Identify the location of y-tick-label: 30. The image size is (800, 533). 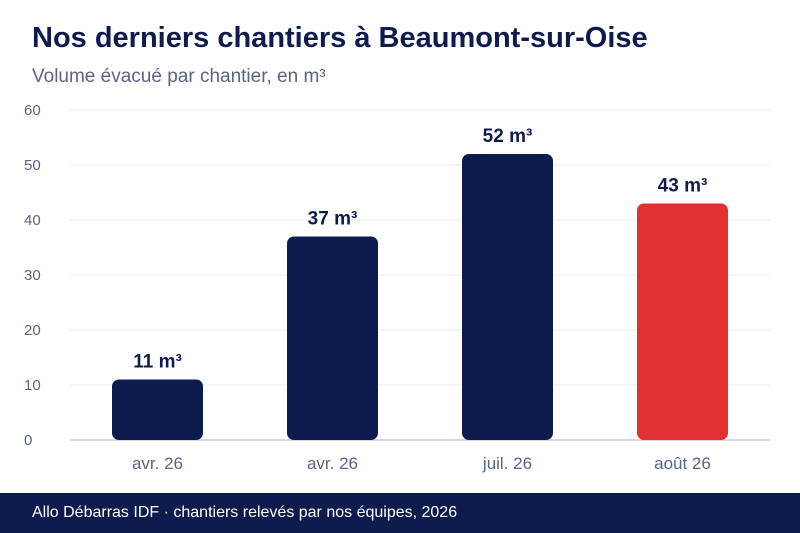
(32, 275).